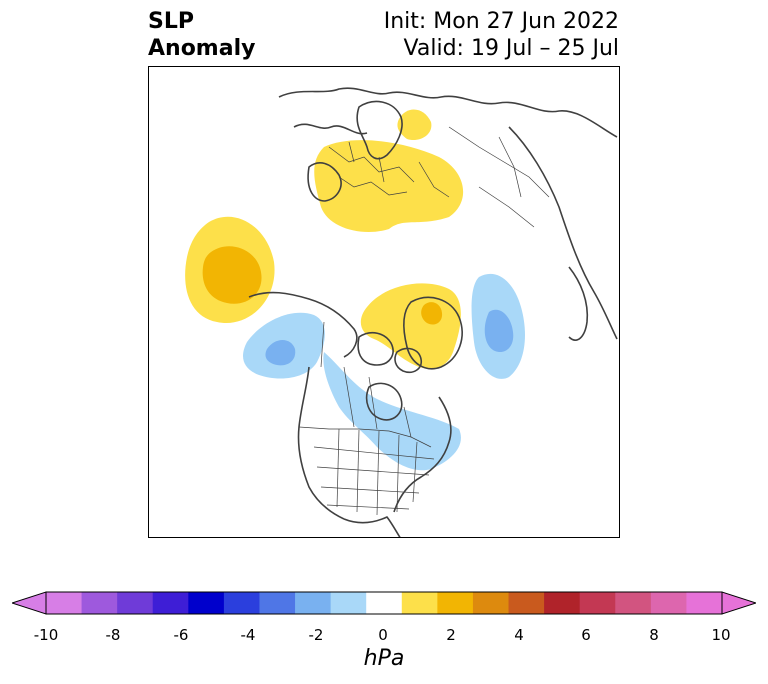  What do you see at coordinates (511, 48) in the screenshot?
I see `valid-range: Valid: 19 Jul – 25 Jul` at bounding box center [511, 48].